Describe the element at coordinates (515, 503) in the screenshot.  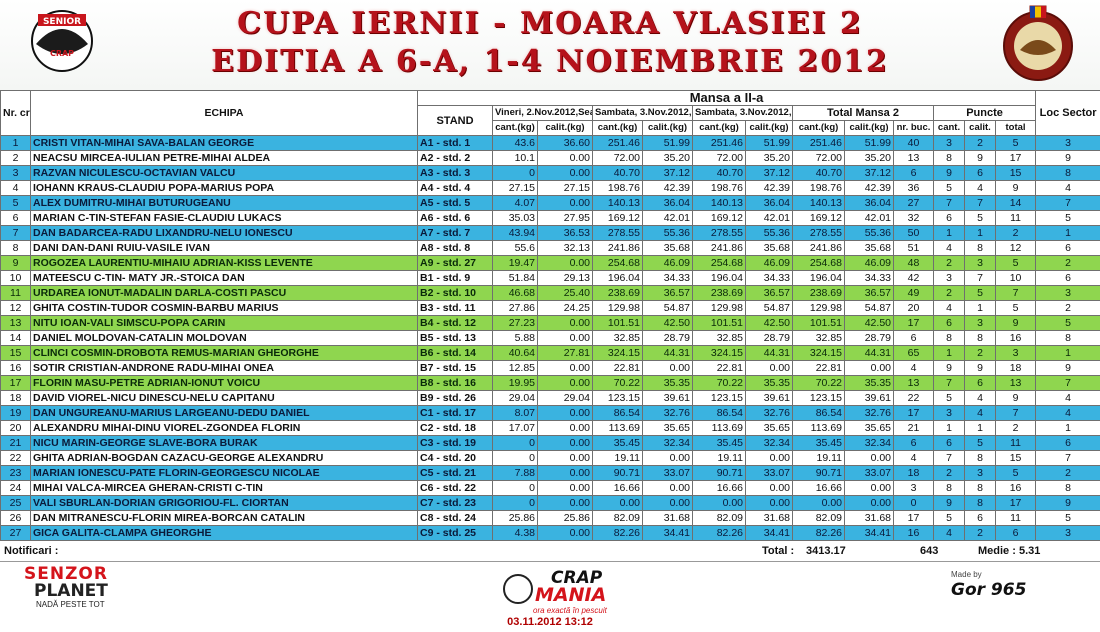
I see `cell-day1-cant: 0` at that location.